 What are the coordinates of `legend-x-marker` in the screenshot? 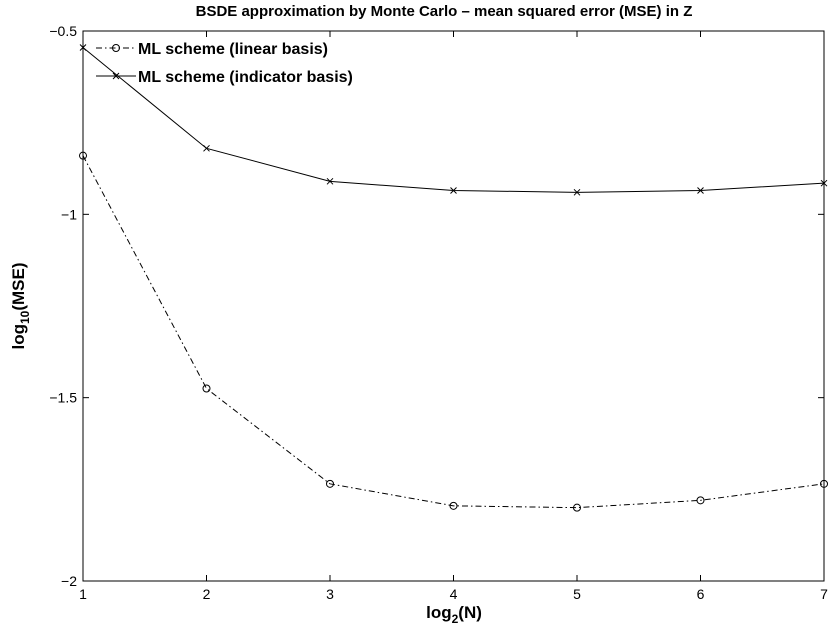 It's located at (116, 76).